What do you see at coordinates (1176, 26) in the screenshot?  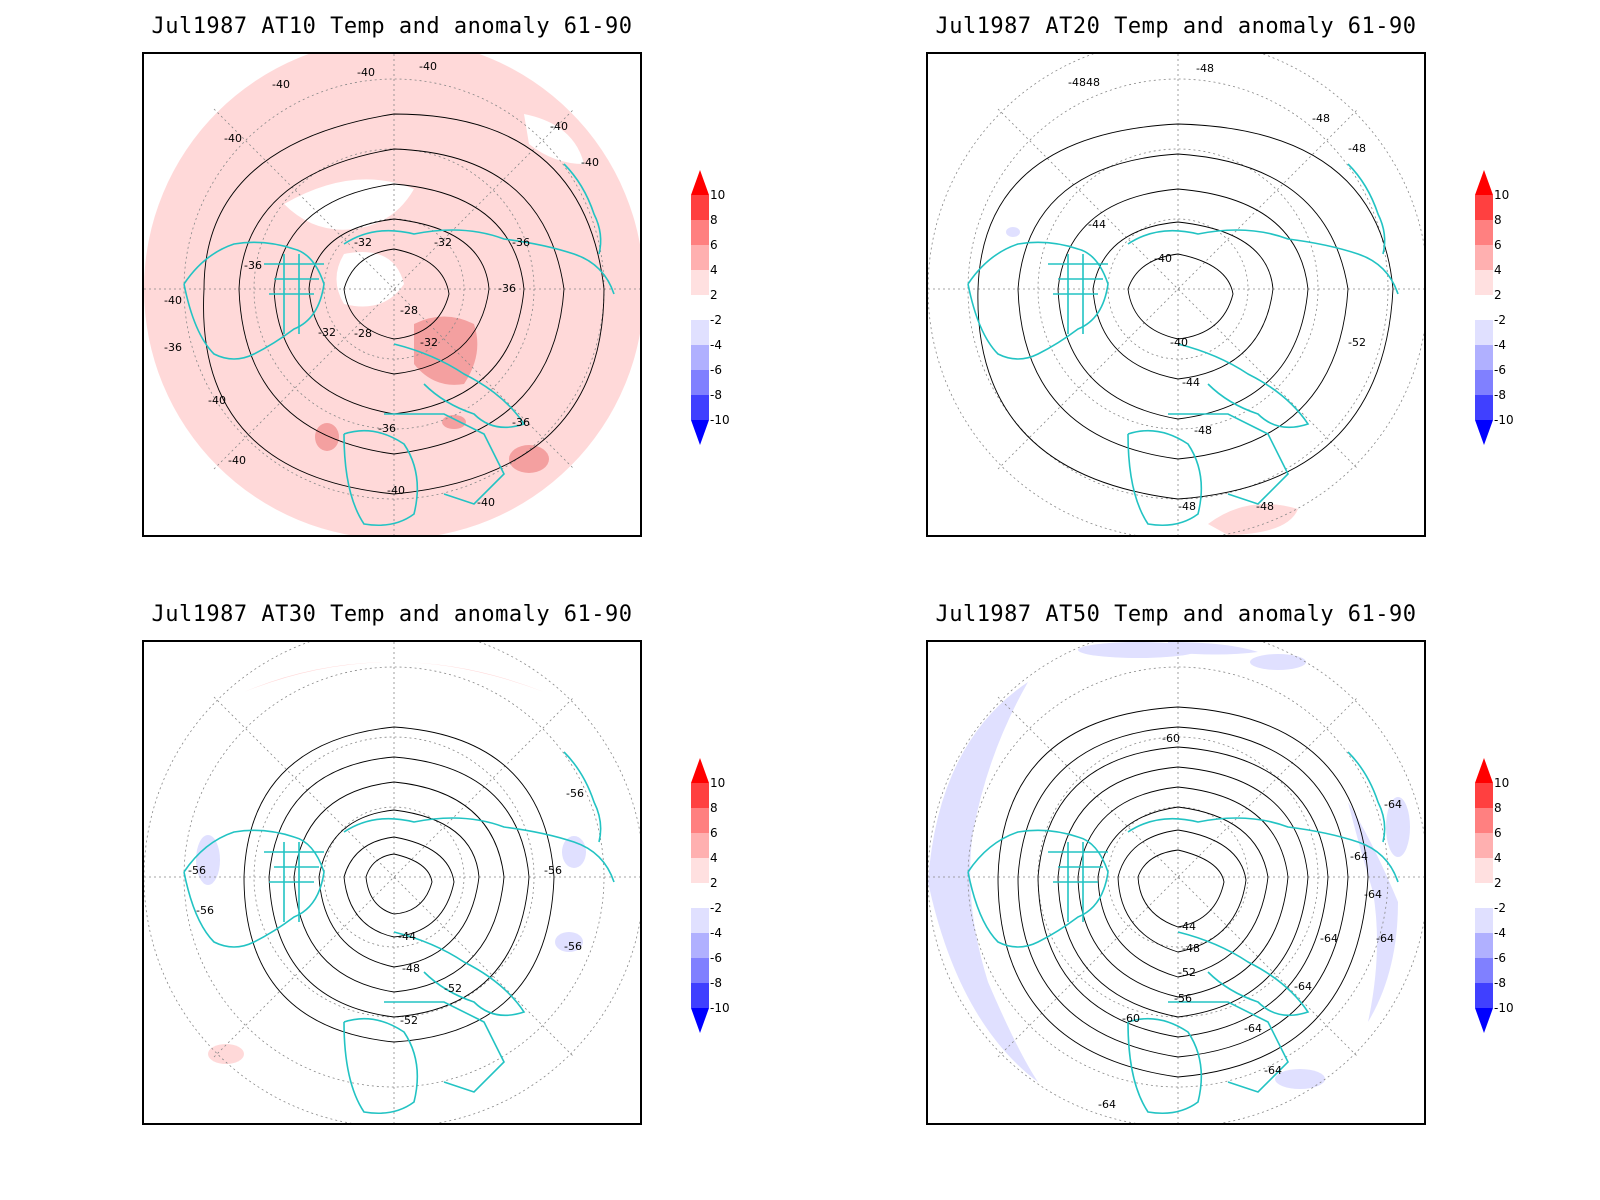 I see `panel-title: Jul1987 AT20 Temp and anomaly 61-90` at bounding box center [1176, 26].